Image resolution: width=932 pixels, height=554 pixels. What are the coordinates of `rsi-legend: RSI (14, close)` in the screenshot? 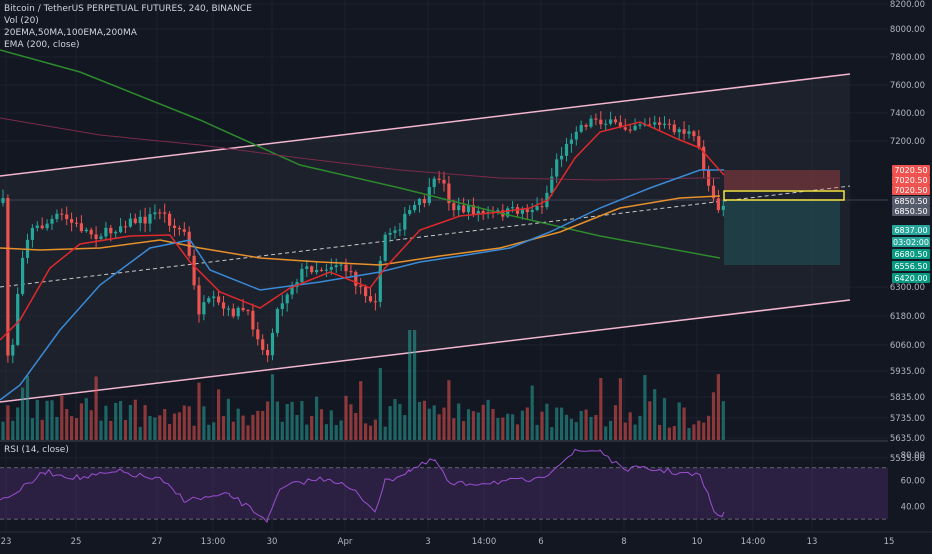 It's located at (36, 450).